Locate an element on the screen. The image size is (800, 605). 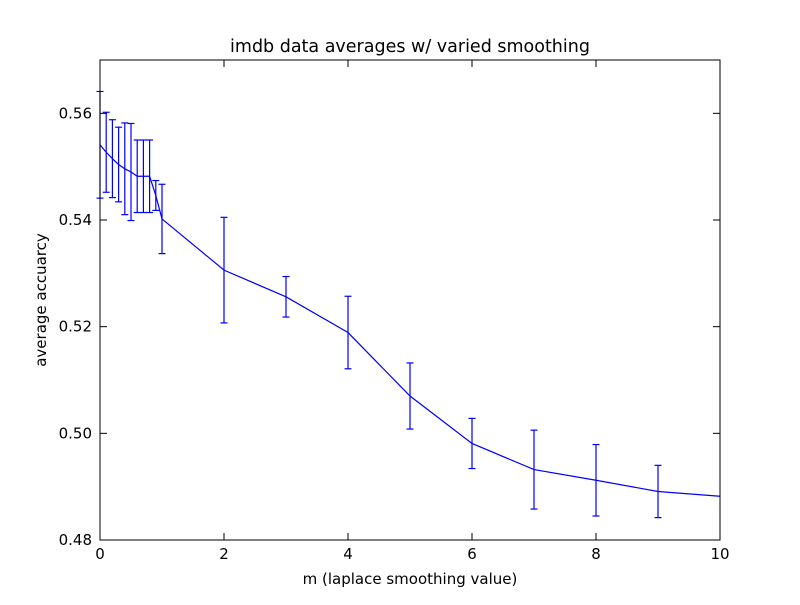
x-tick-label: 10 is located at coordinates (719, 554).